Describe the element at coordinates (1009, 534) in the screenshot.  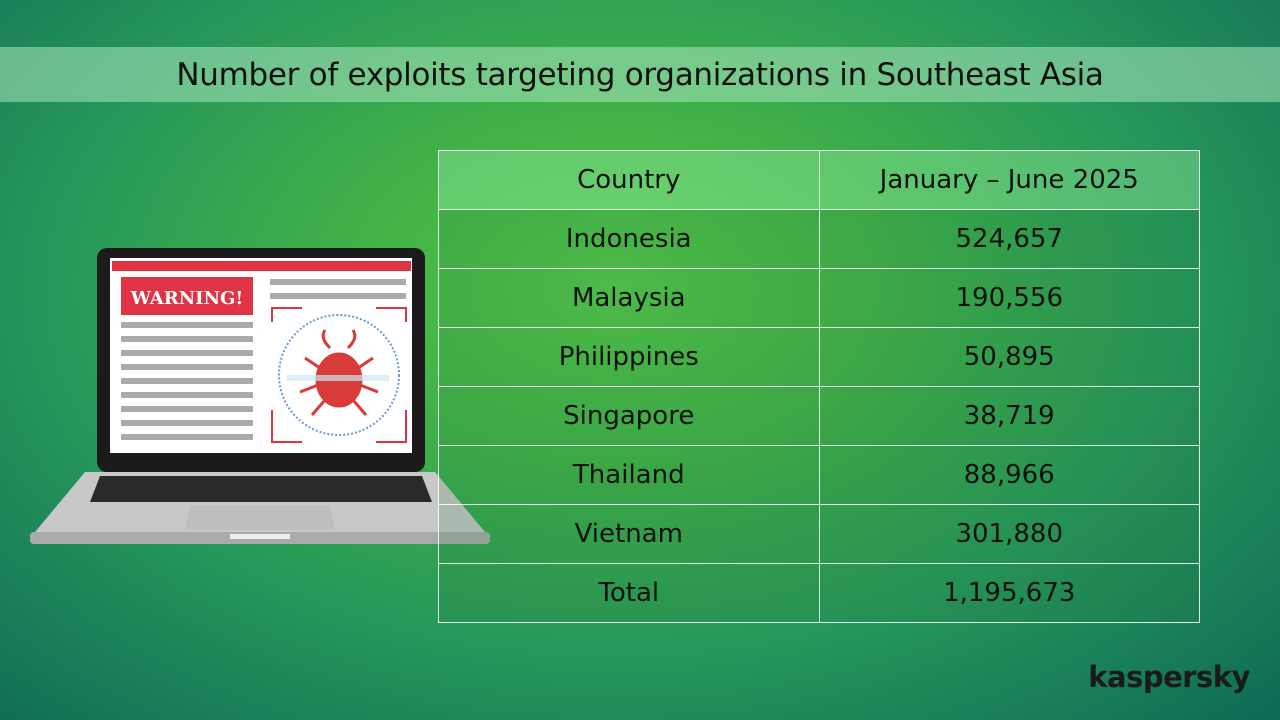
I see `value-cell: 301,880` at that location.